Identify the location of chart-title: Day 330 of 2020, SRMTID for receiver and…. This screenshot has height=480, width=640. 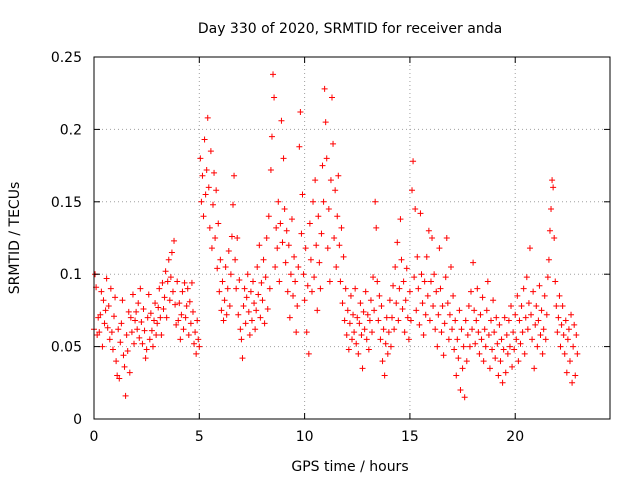
(350, 29).